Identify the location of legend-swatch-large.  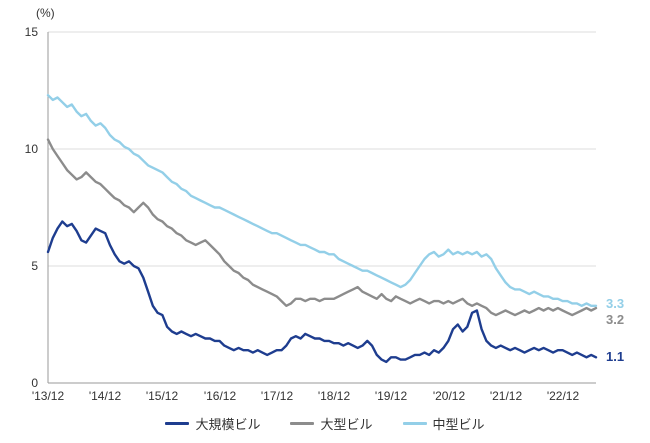
(302, 423).